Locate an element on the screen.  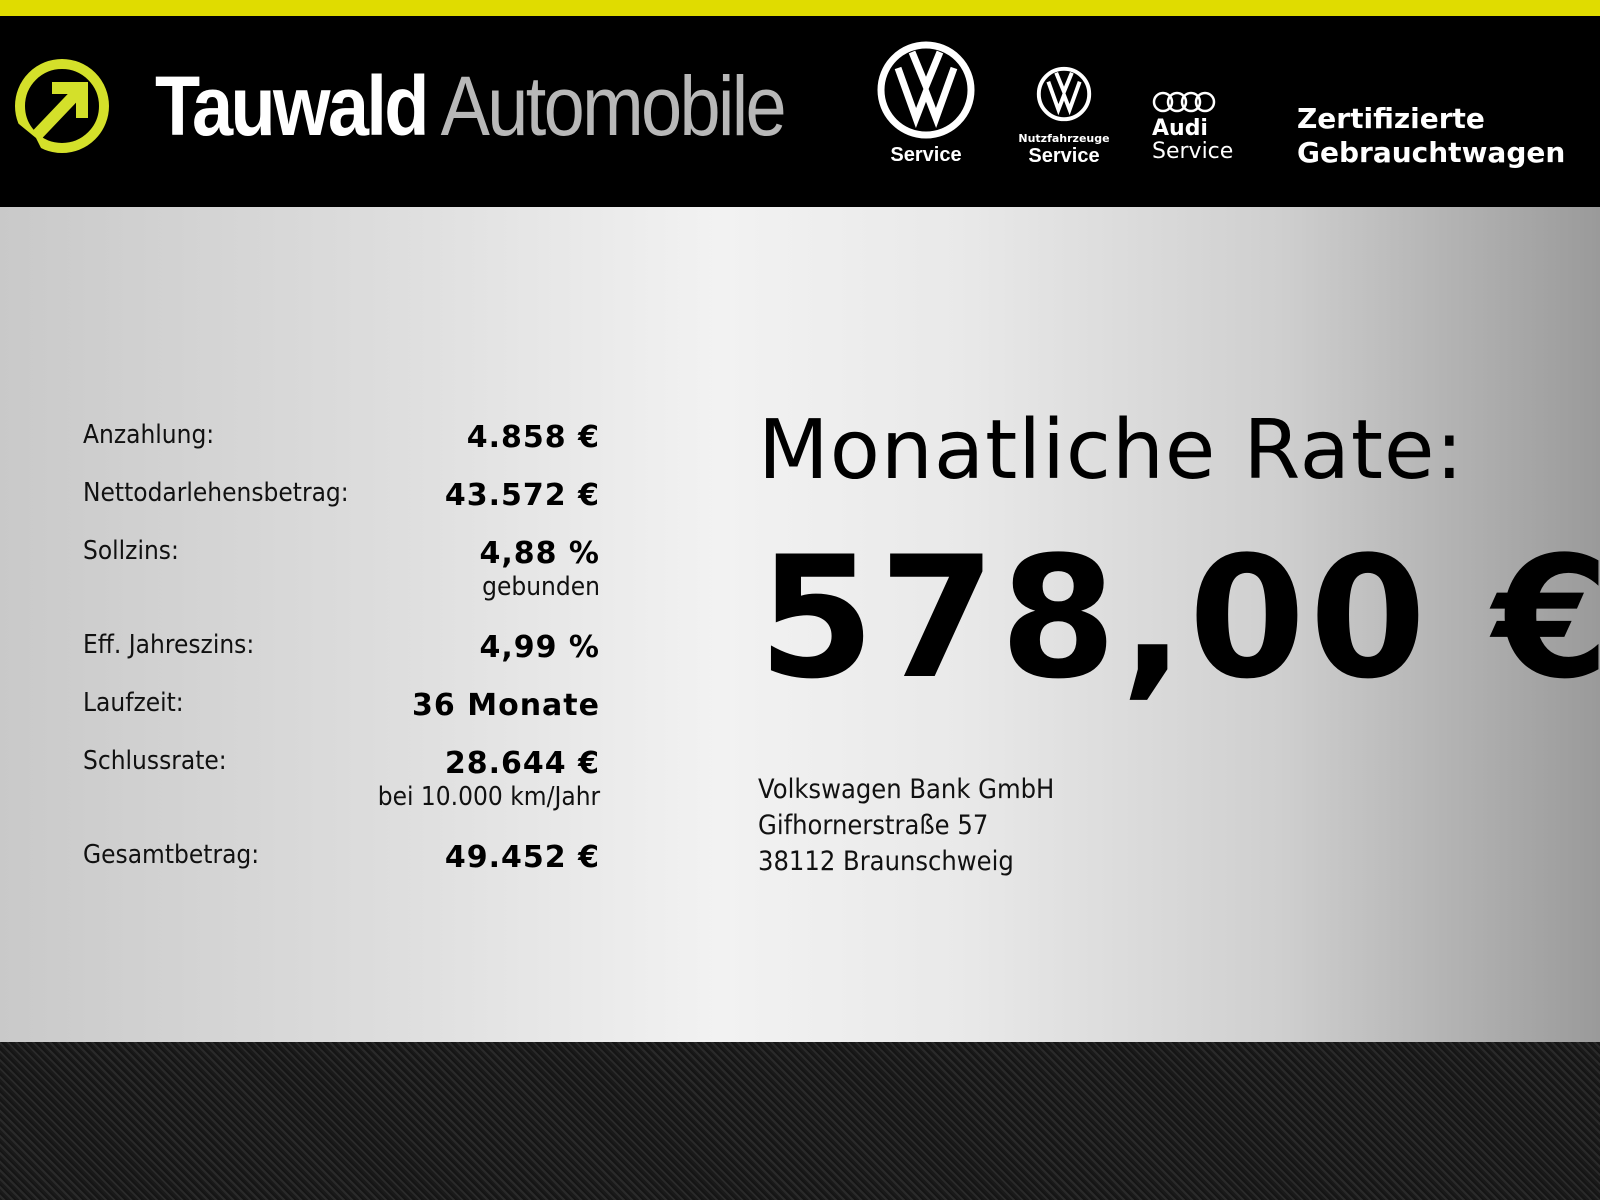
certified-line2: Gebrauchtwagen is located at coordinates (1431, 152).